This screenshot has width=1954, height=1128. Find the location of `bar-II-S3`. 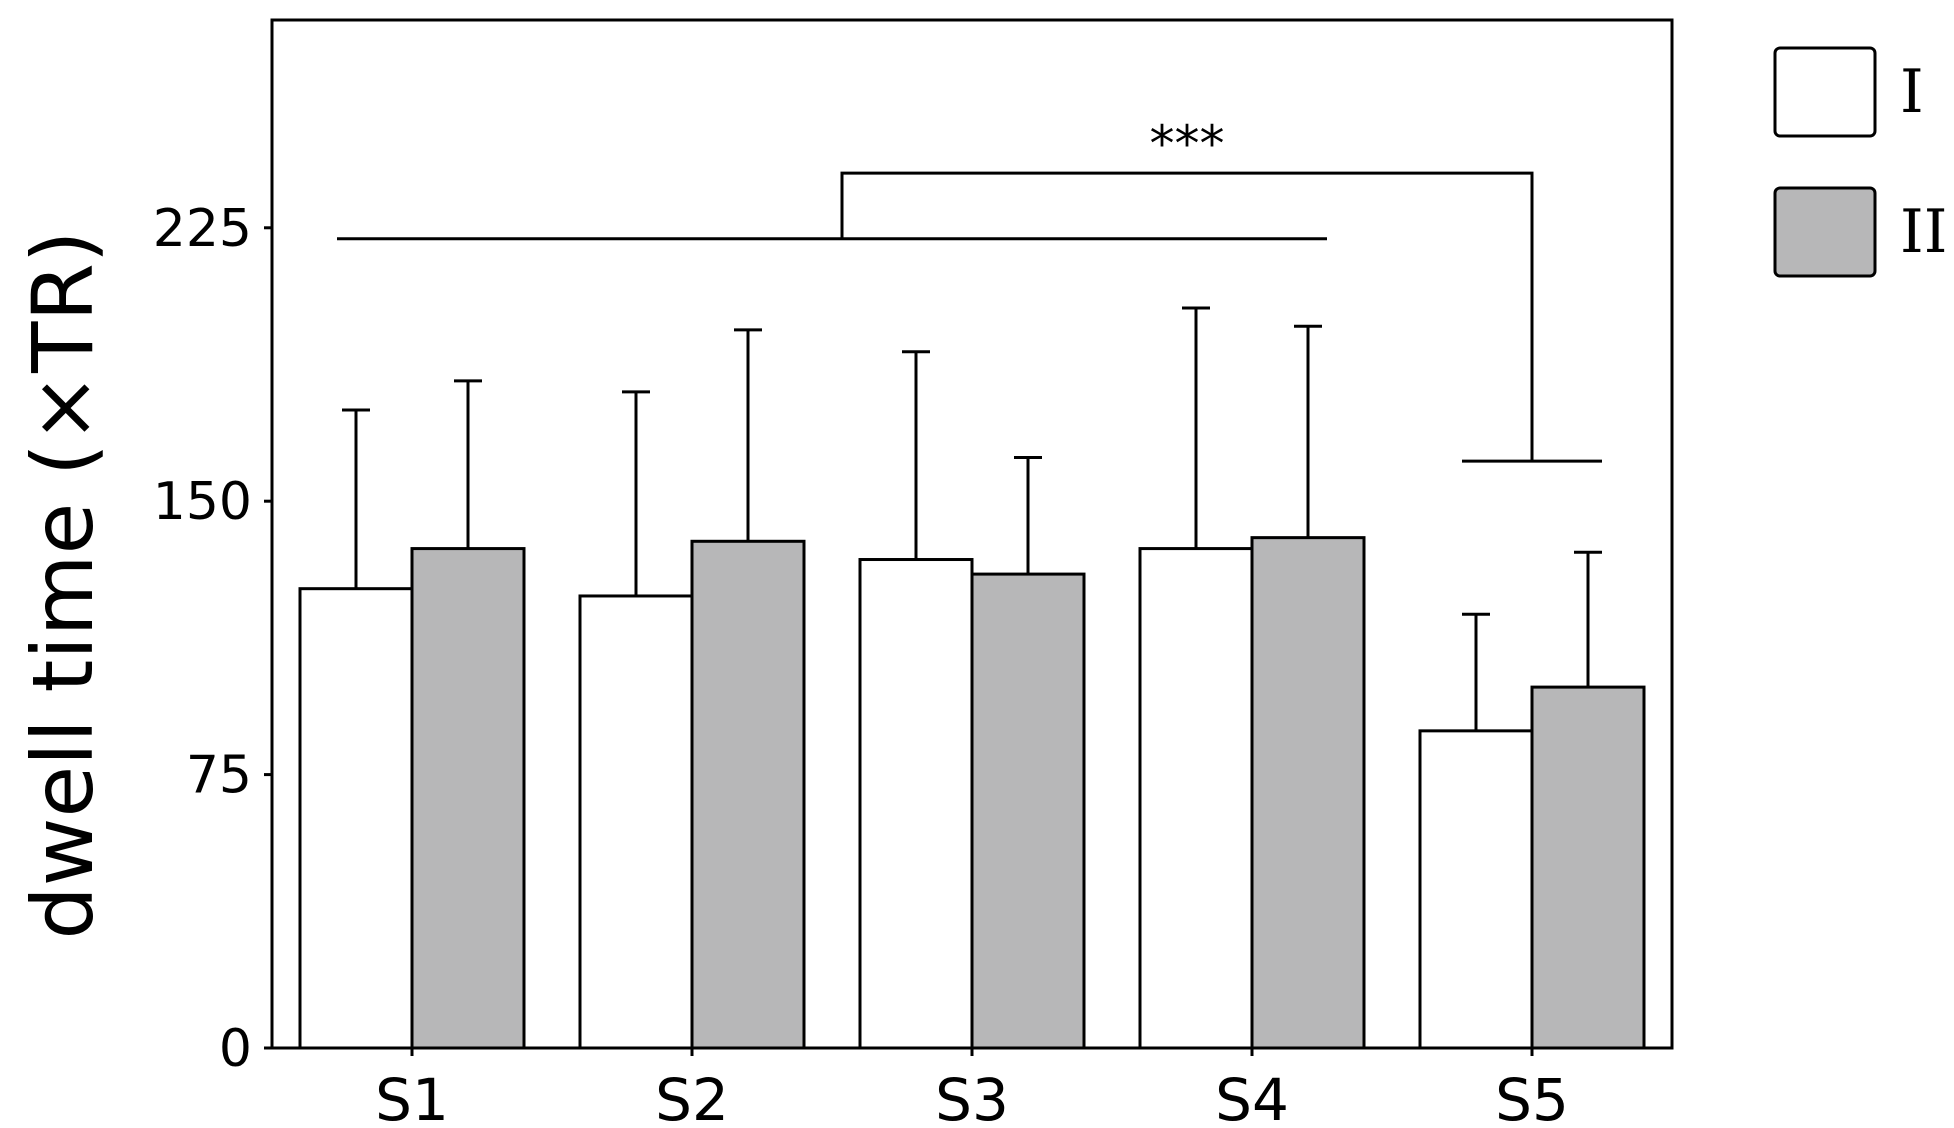

bar-II-S3 is located at coordinates (1028, 811).